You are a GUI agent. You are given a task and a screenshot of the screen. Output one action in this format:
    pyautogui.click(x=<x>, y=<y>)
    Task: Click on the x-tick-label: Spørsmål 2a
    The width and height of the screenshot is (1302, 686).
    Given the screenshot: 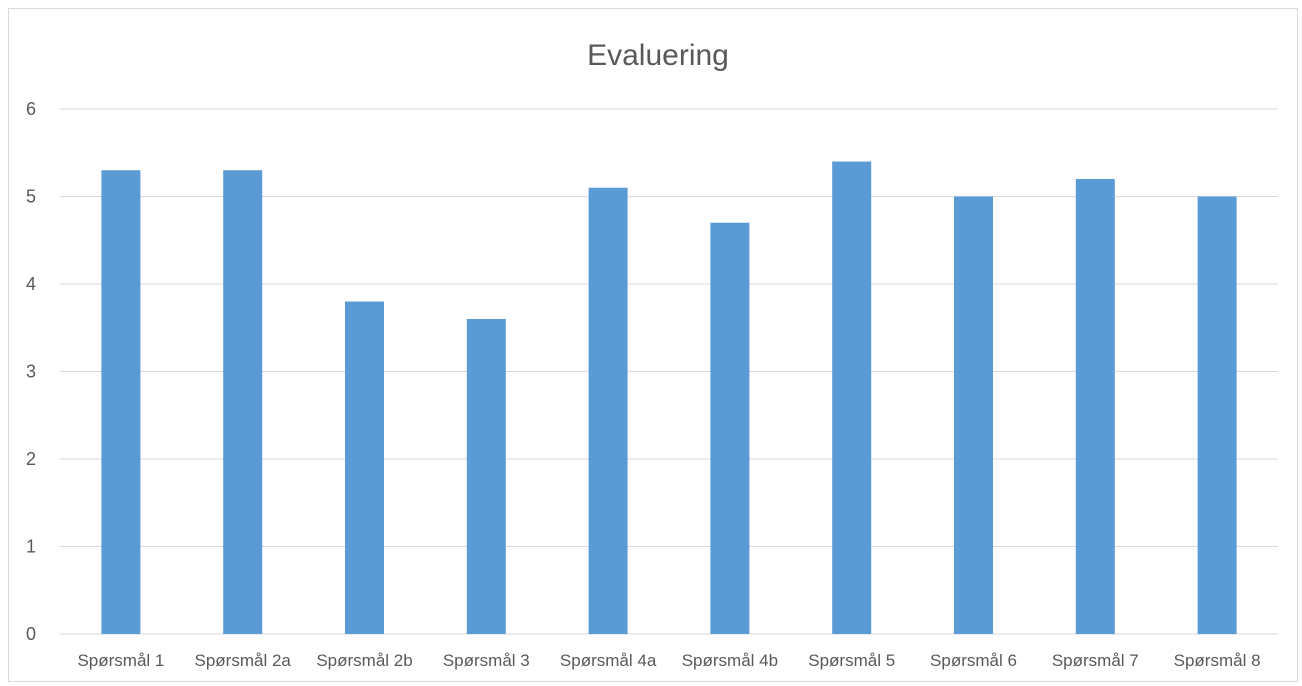 What is the action you would take?
    pyautogui.click(x=243, y=660)
    